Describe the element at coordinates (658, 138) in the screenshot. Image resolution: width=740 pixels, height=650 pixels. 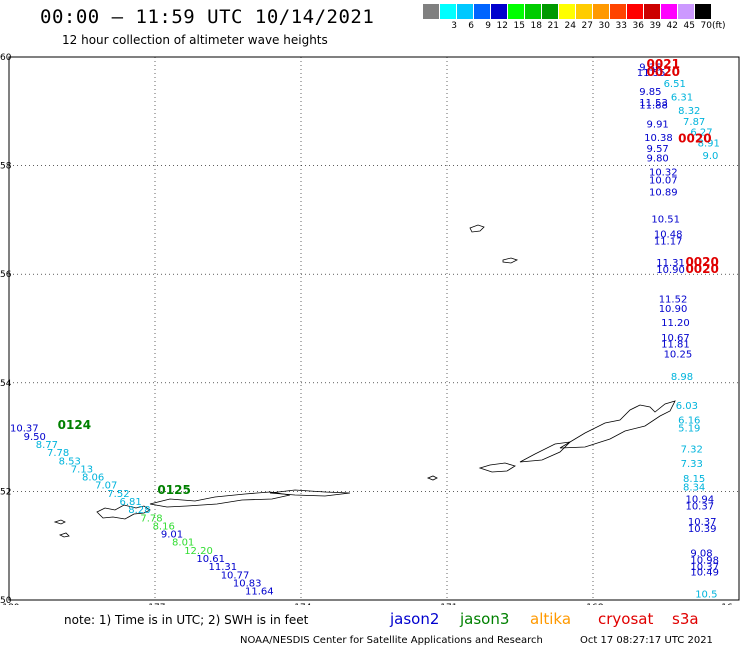
I see `swh-value-label: 10.38` at that location.